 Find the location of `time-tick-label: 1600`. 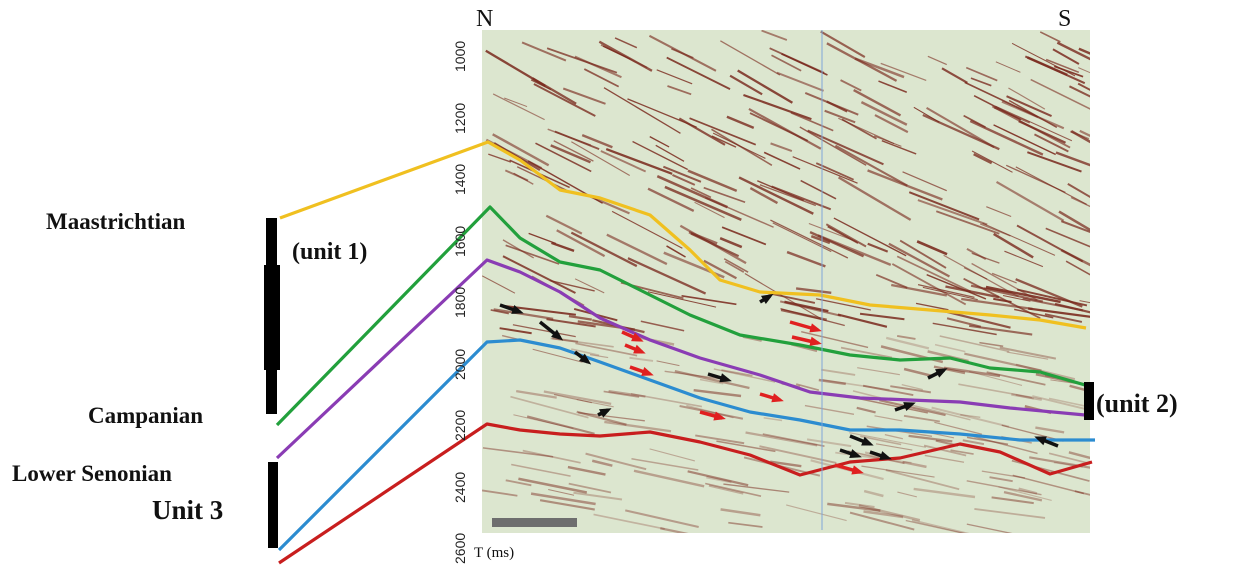

time-tick-label: 1600 is located at coordinates (460, 241).